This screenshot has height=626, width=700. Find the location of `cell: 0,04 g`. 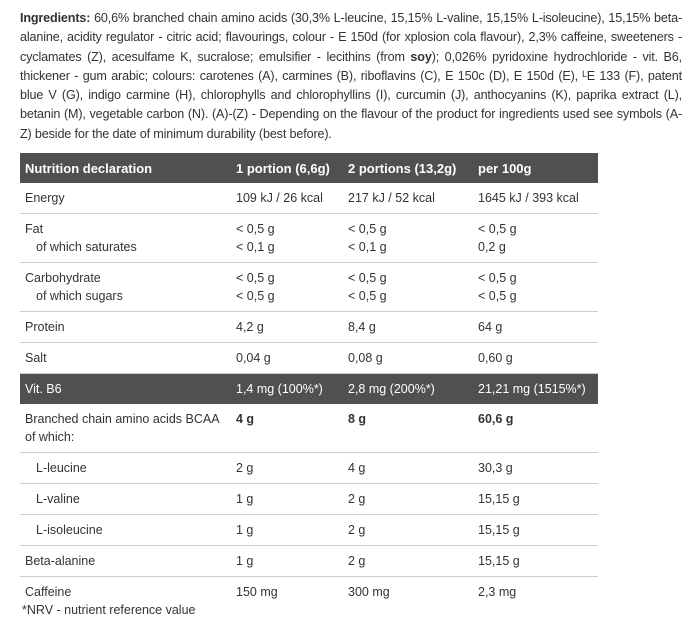

cell: 0,04 g is located at coordinates (287, 358).